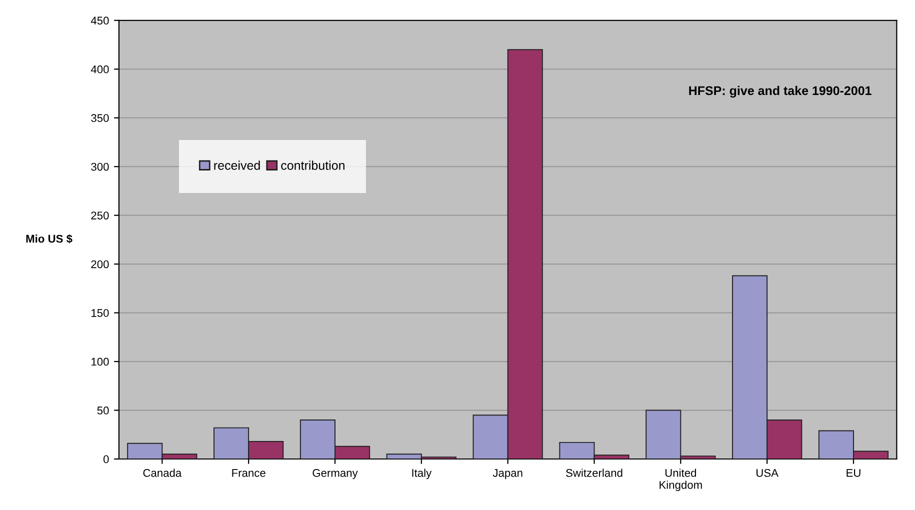  I want to click on y-tick-label: 450, so click(99, 20).